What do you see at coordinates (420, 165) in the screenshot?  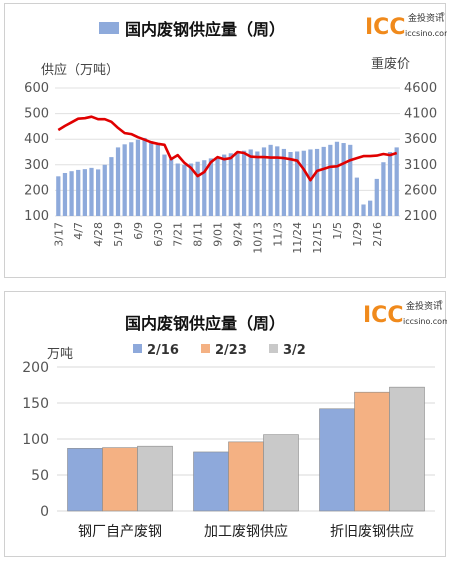 I see `right-axis-tick-label: 3100` at bounding box center [420, 165].